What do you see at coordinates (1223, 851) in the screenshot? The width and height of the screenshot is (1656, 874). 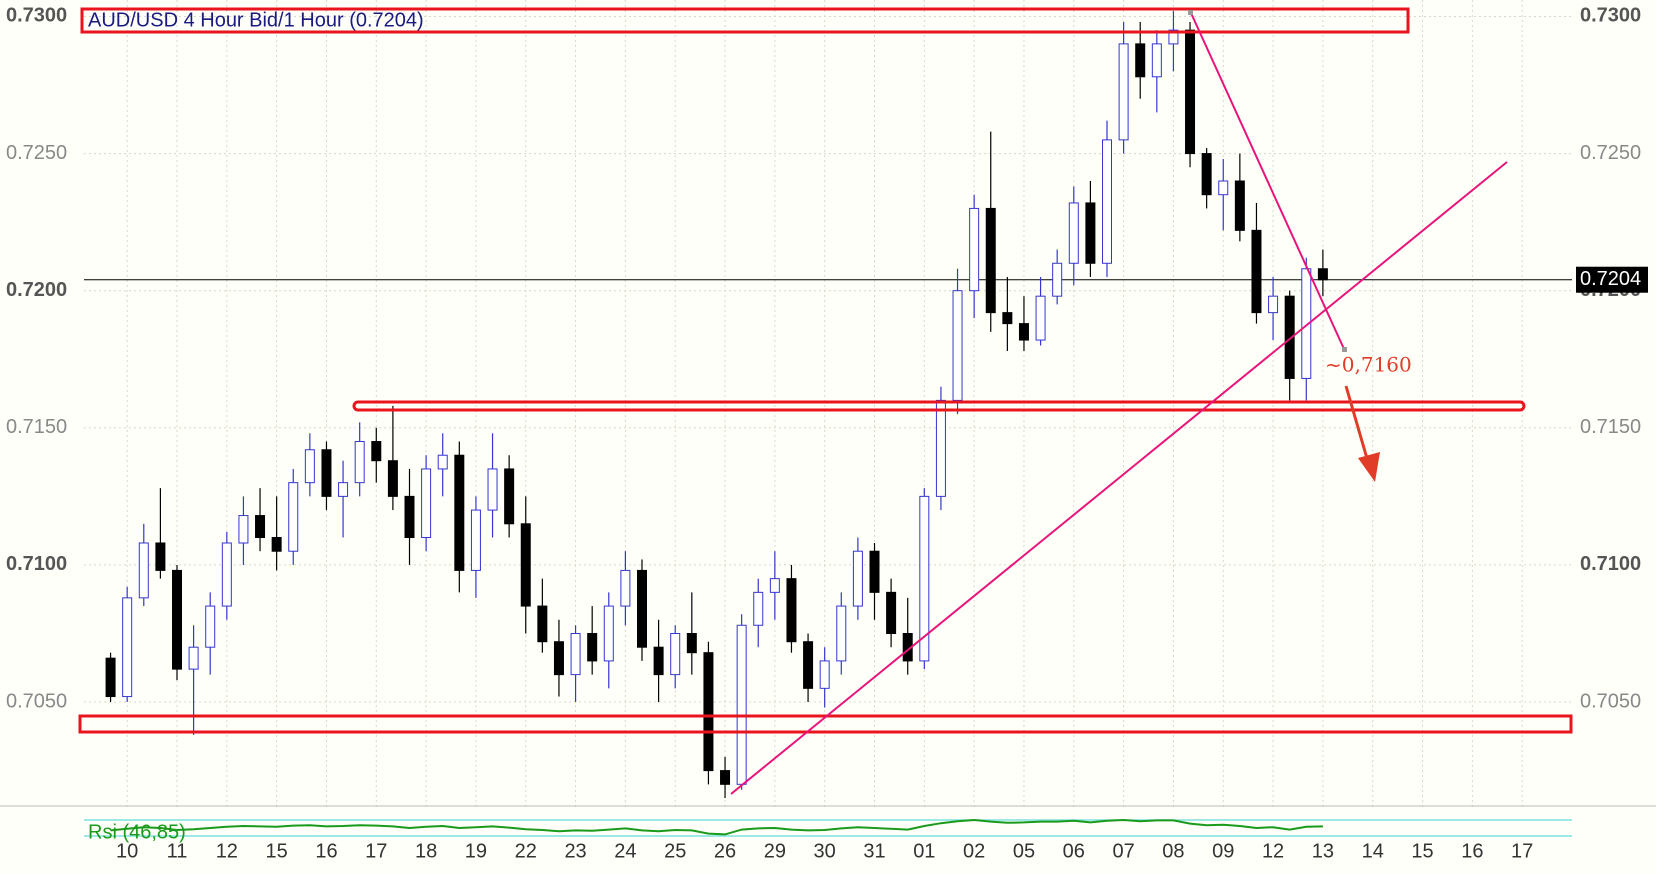 I see `x-tick-label: 09` at bounding box center [1223, 851].